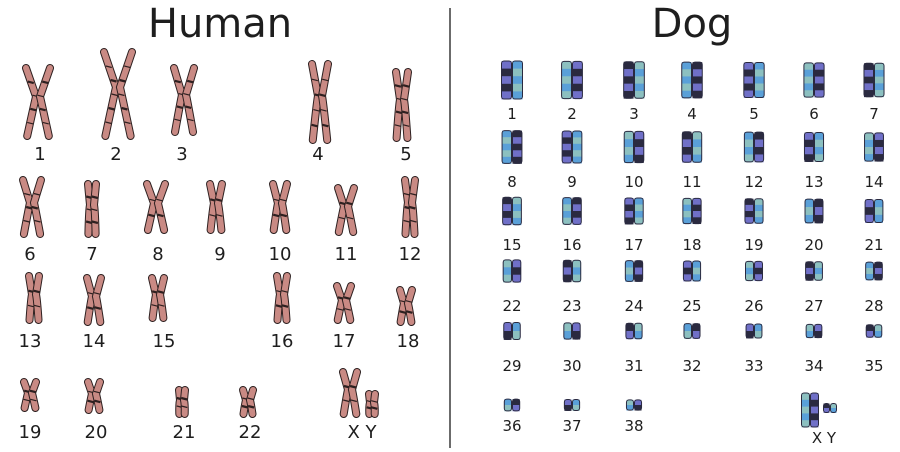 This screenshot has width=900, height=452. I want to click on human-label-16: 16, so click(282, 341).